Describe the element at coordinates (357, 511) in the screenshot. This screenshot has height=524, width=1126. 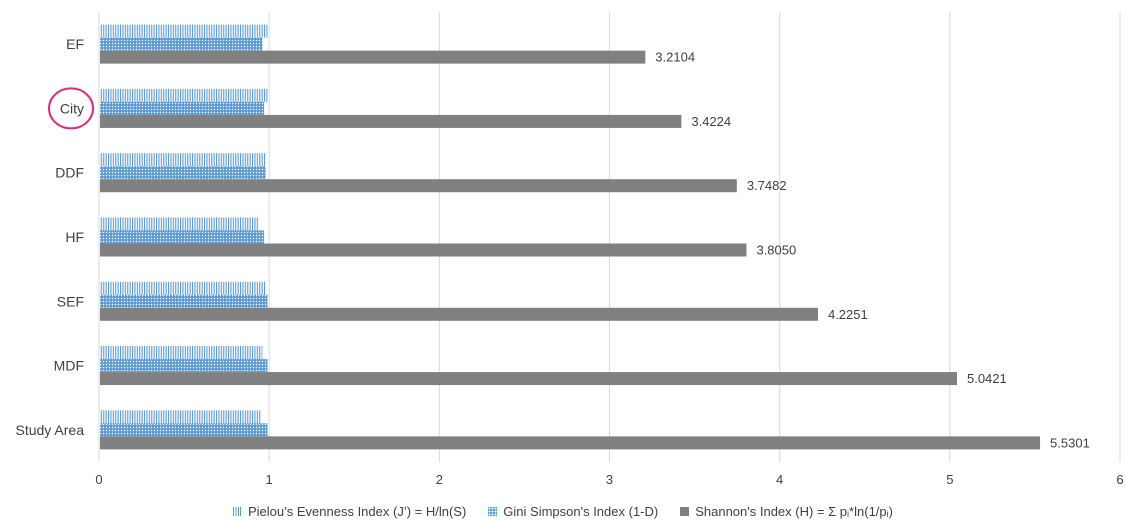
I see `legend-label-pielou: Pielou’s Evenness Index (J’) = H/ln(S)` at that location.